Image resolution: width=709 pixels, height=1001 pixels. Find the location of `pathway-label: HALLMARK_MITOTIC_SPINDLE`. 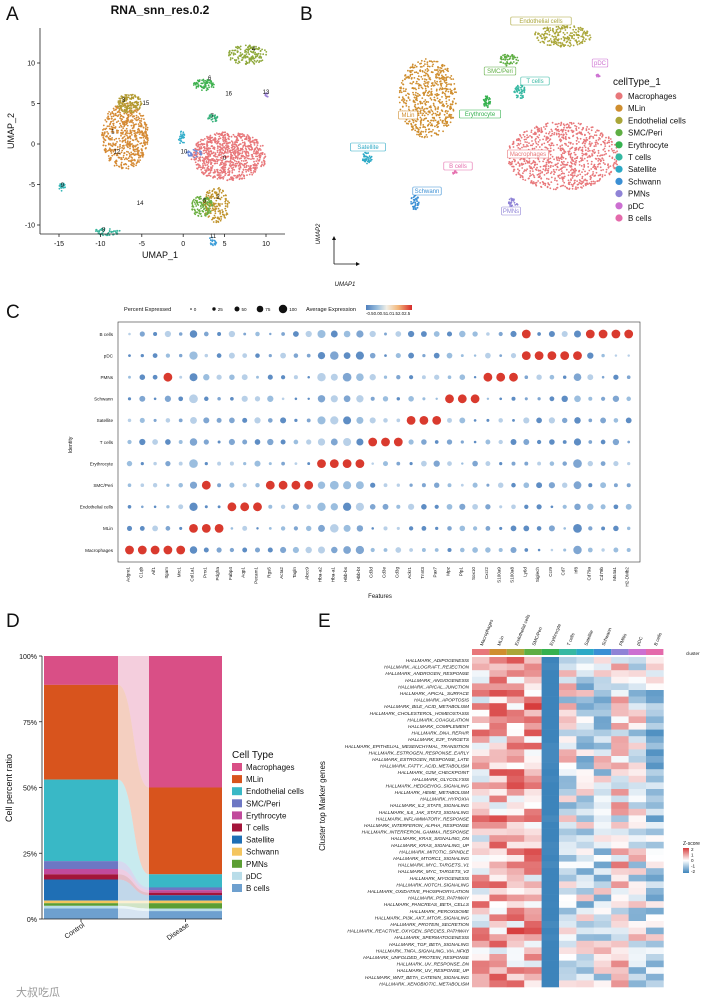

pathway-label: HALLMARK_MITOTIC_SPINDLE is located at coordinates (434, 851).